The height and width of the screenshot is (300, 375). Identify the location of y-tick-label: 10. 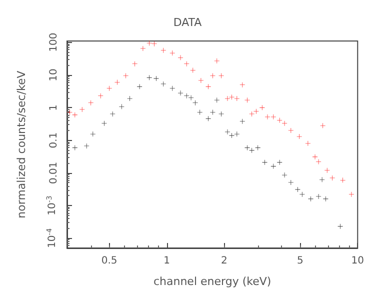
(54, 75).